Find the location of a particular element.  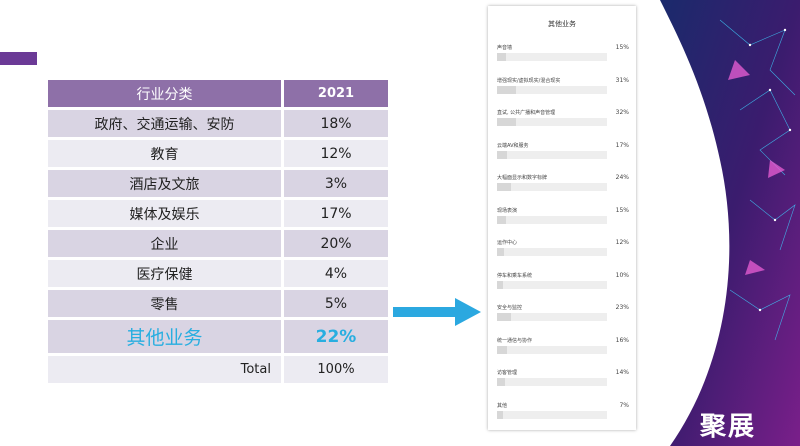

table-row: 酒店及文旅 3% is located at coordinates (218, 183).